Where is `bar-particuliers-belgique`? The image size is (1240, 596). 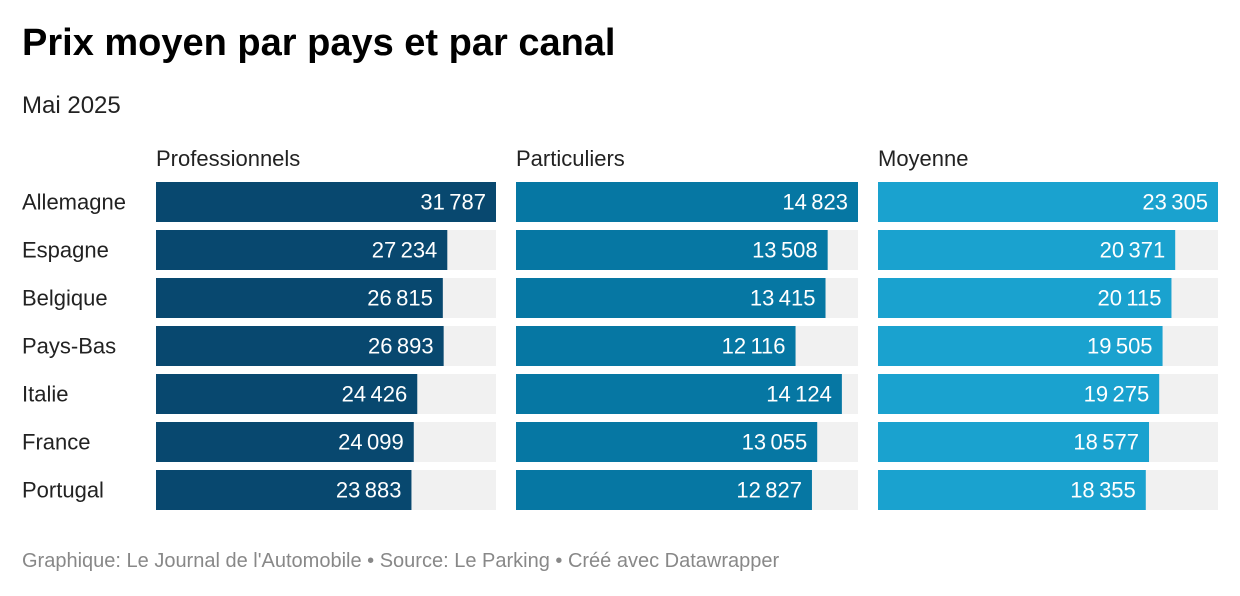
bar-particuliers-belgique is located at coordinates (671, 298).